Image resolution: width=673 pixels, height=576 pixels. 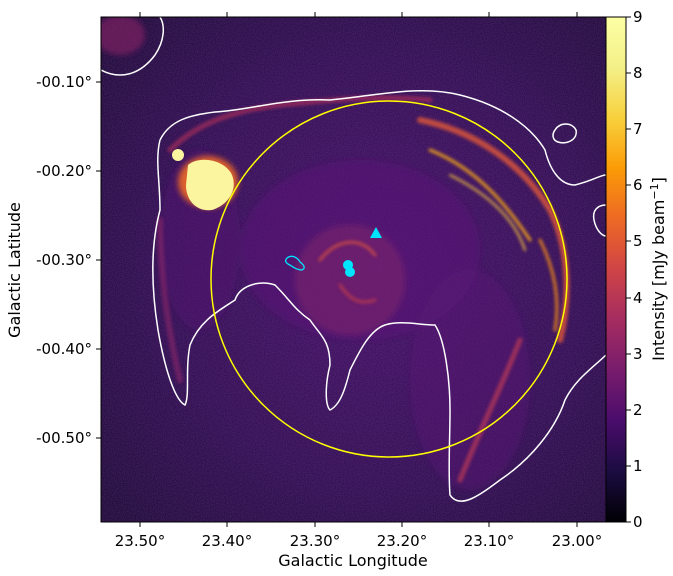 What do you see at coordinates (14, 270) in the screenshot?
I see `y-axis-label: Galactic Latitude` at bounding box center [14, 270].